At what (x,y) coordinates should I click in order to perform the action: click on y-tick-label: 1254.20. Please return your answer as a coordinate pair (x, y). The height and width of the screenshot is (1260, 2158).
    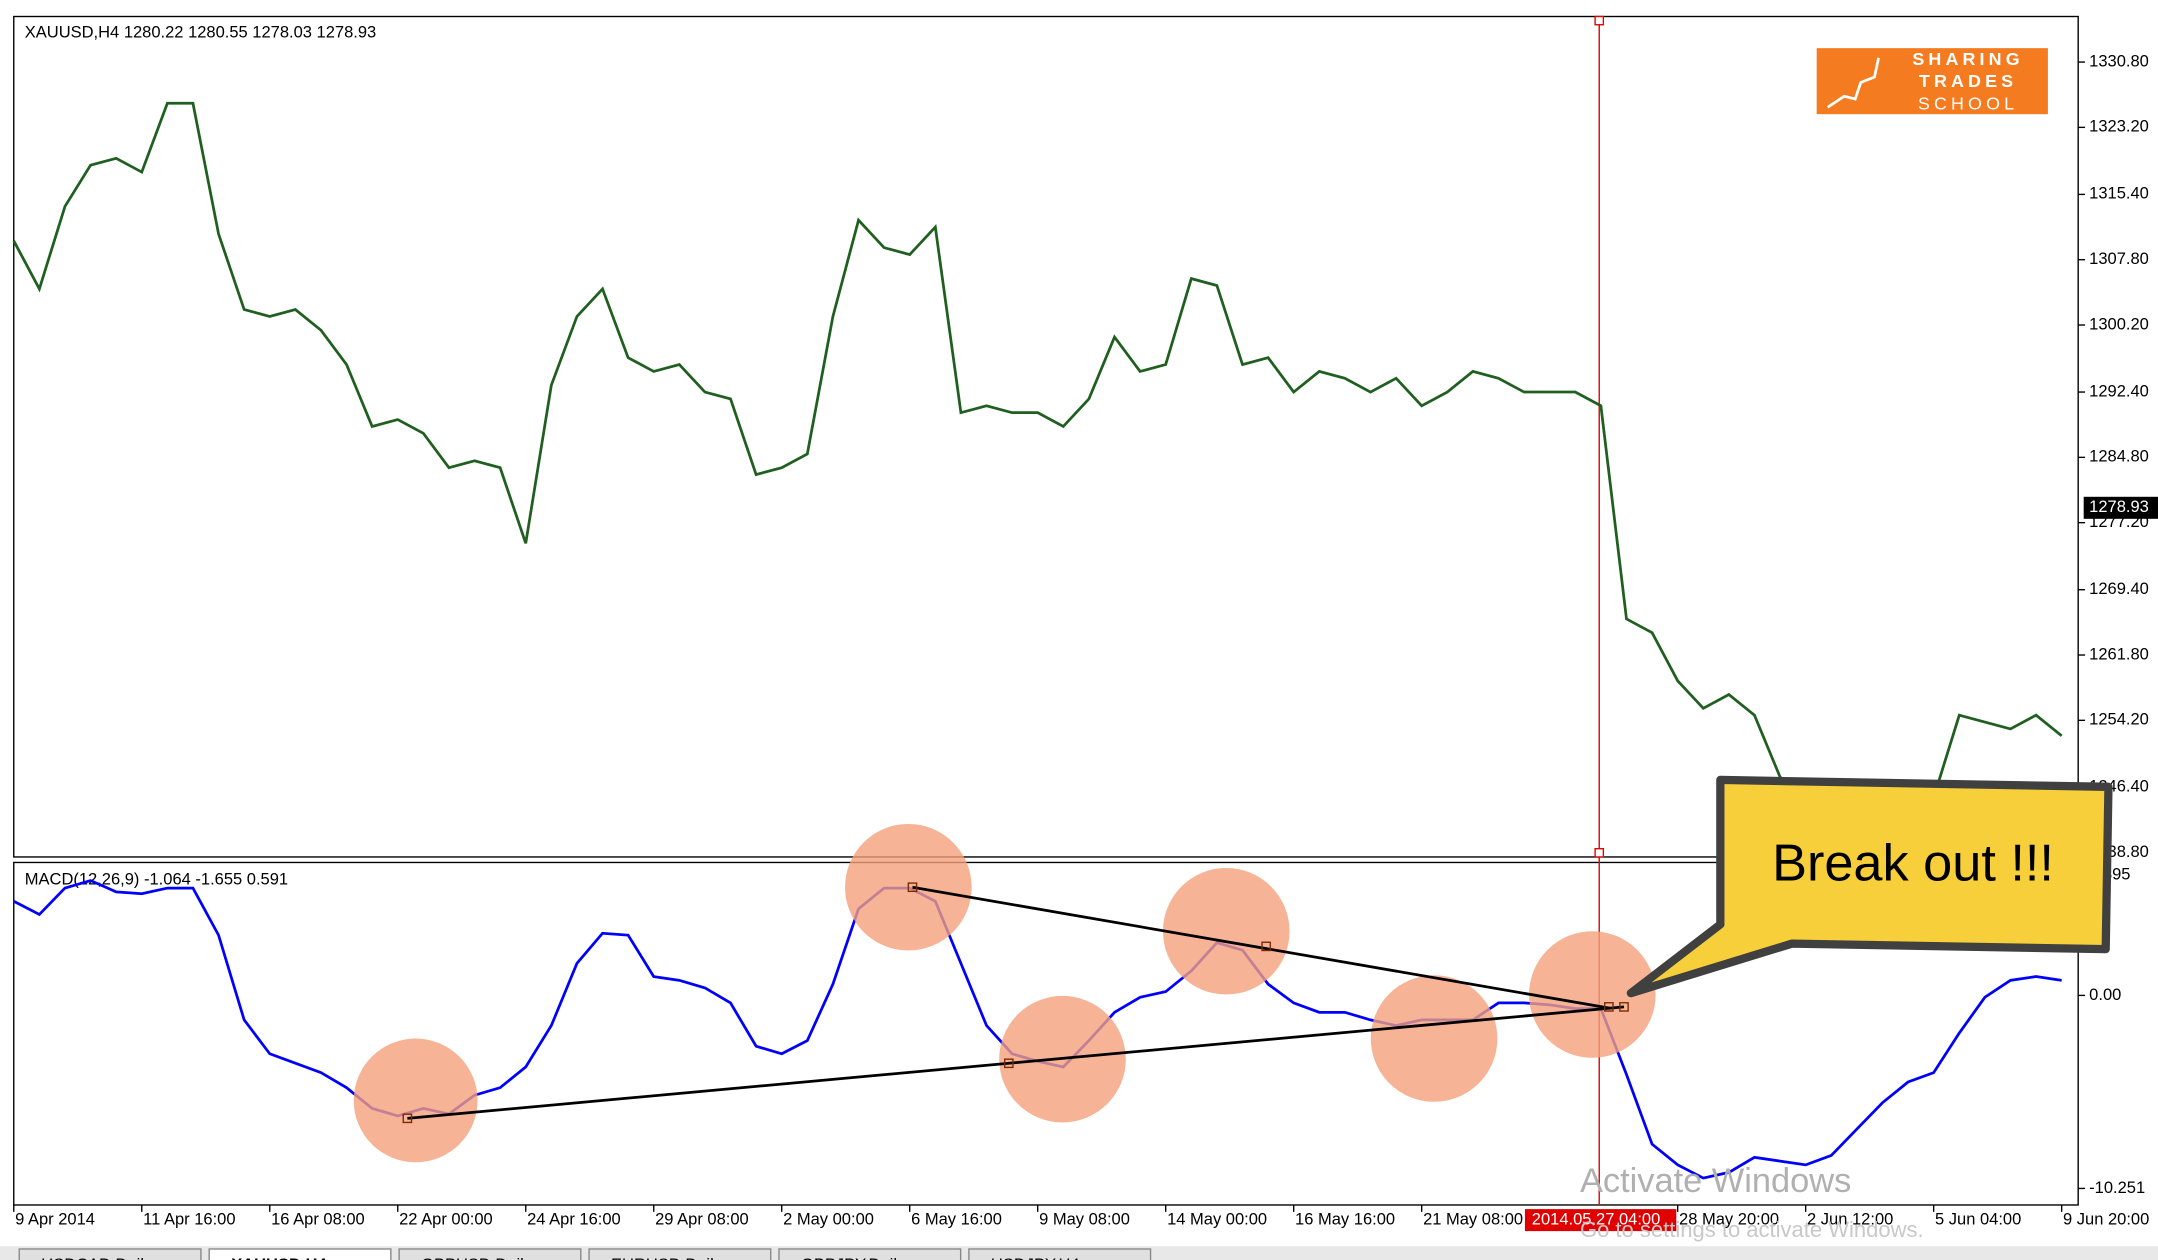
    Looking at the image, I should click on (2119, 720).